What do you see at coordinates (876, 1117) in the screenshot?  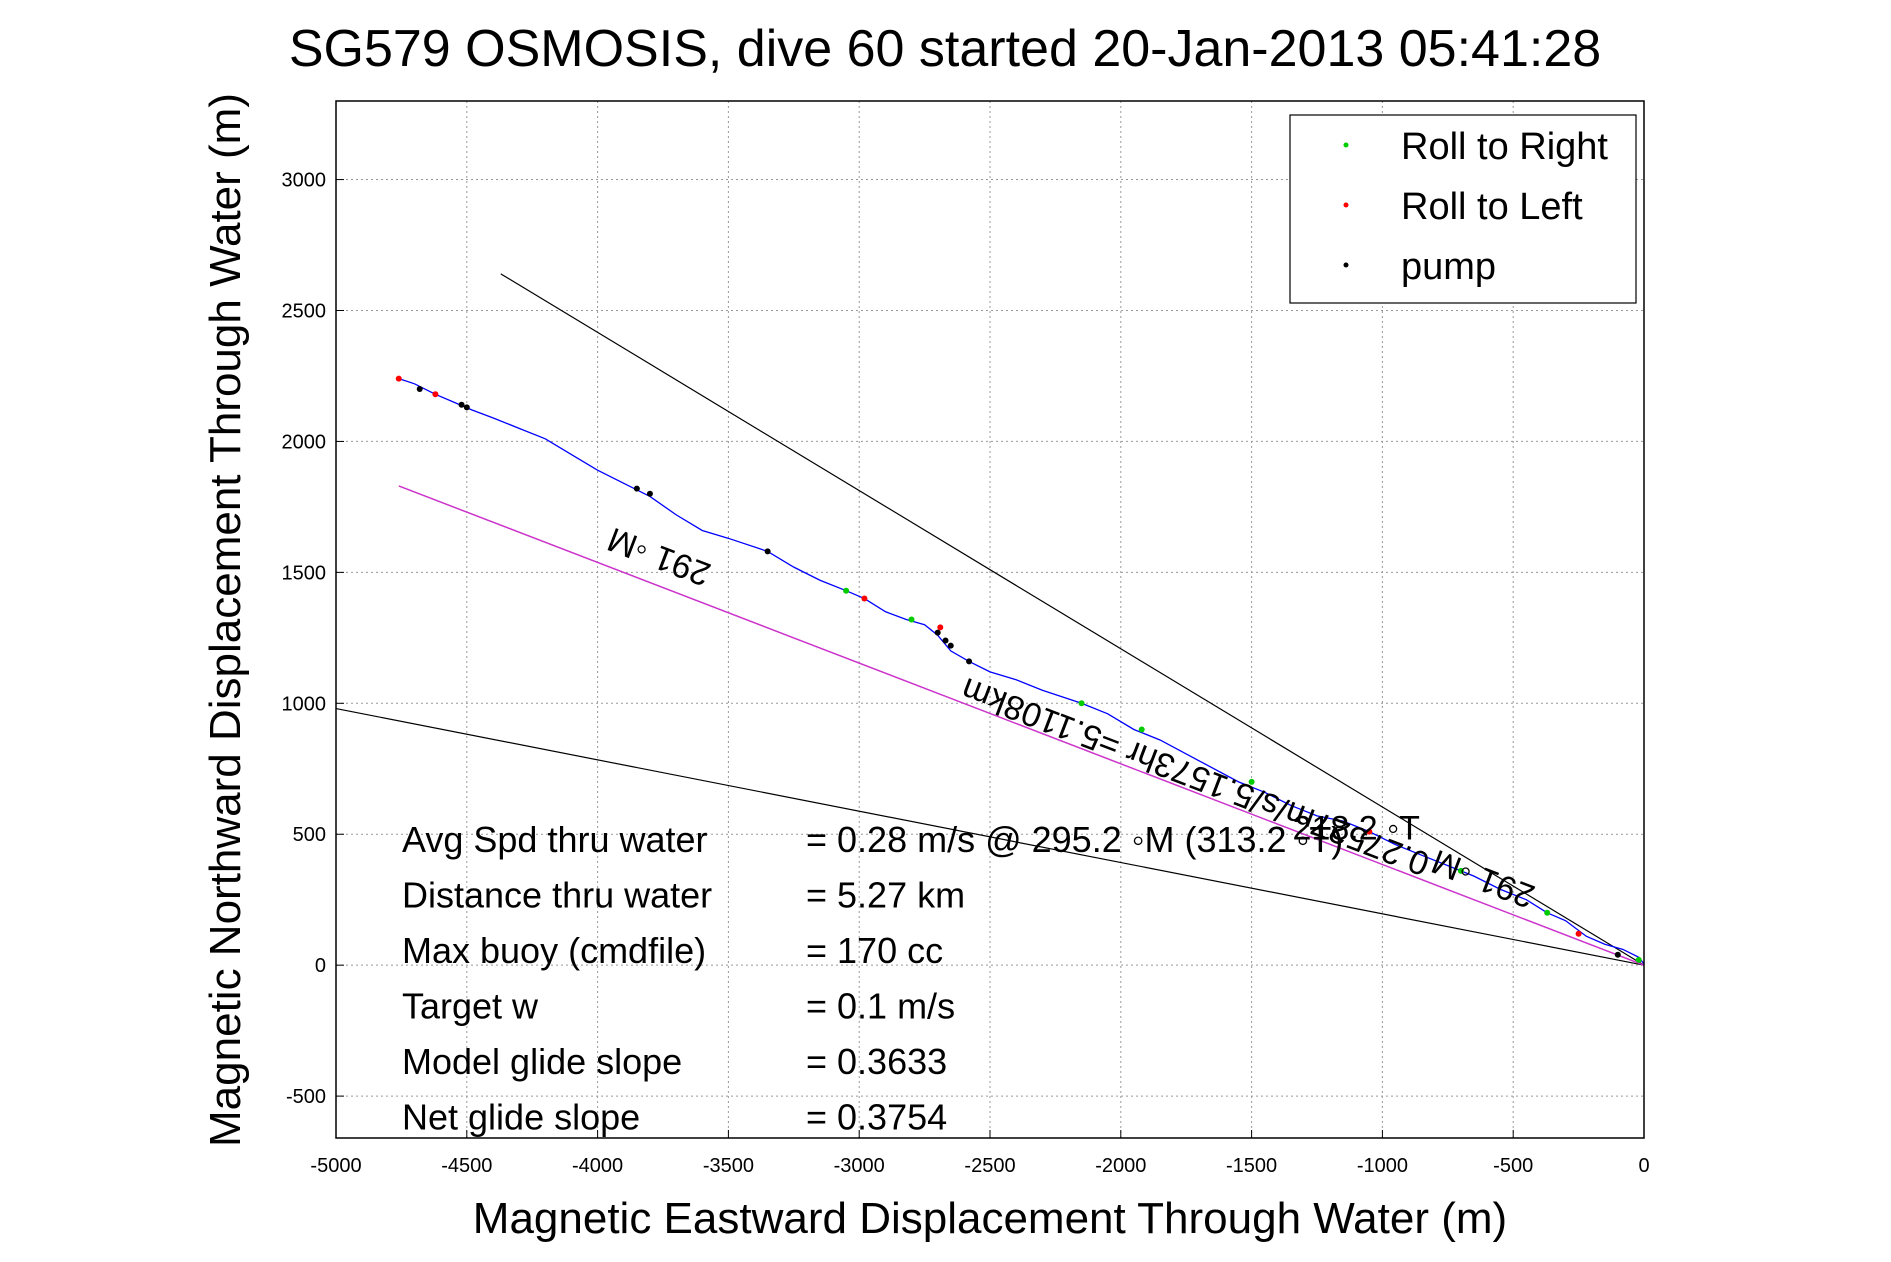 I see `stat-value: = 0.3754` at bounding box center [876, 1117].